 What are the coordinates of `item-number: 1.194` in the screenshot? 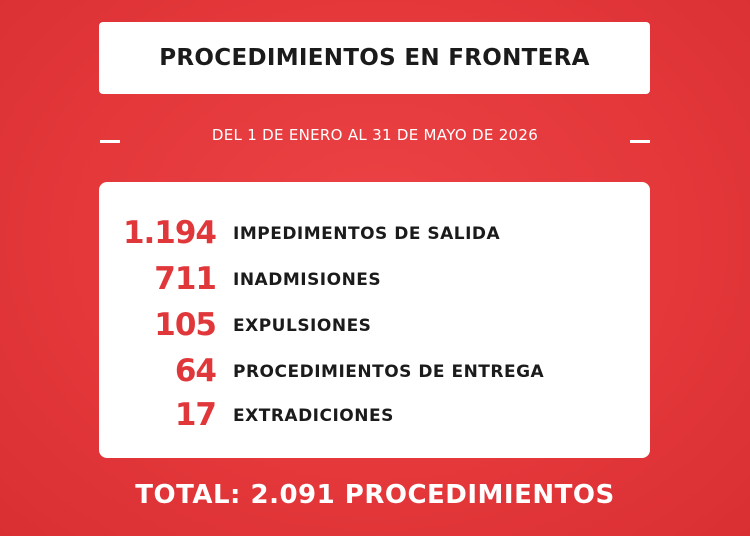 It's located at (169, 233).